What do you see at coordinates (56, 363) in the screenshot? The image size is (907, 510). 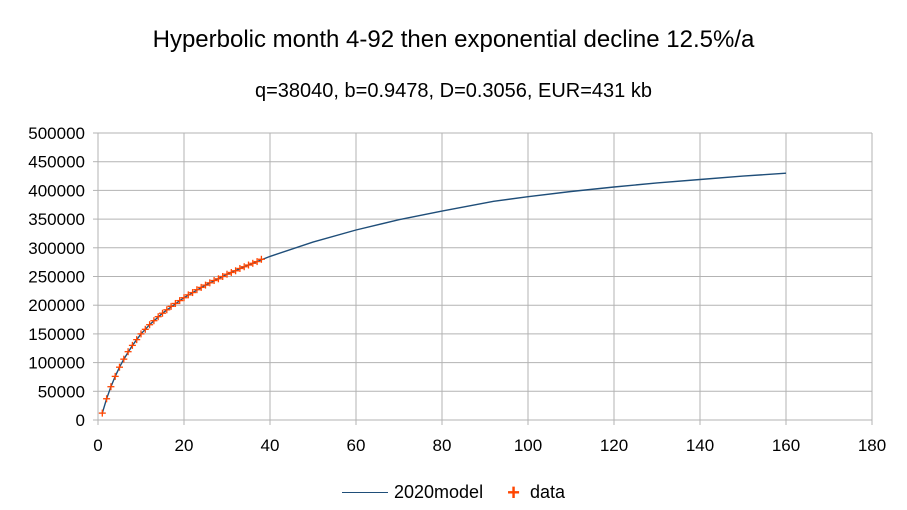 I see `y-tick-label: 100000` at bounding box center [56, 363].